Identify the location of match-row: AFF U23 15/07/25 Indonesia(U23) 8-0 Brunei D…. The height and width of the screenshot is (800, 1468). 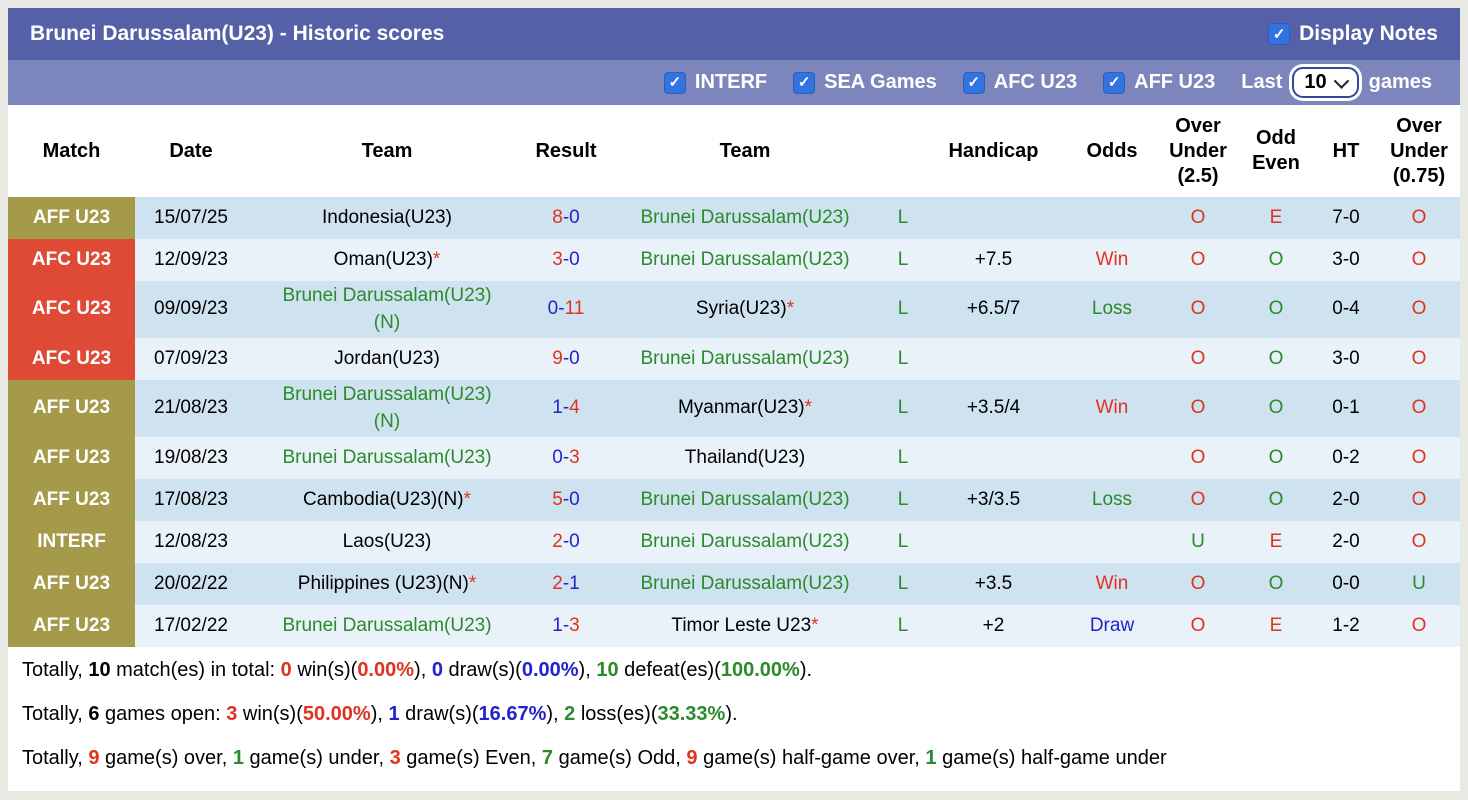
(734, 218).